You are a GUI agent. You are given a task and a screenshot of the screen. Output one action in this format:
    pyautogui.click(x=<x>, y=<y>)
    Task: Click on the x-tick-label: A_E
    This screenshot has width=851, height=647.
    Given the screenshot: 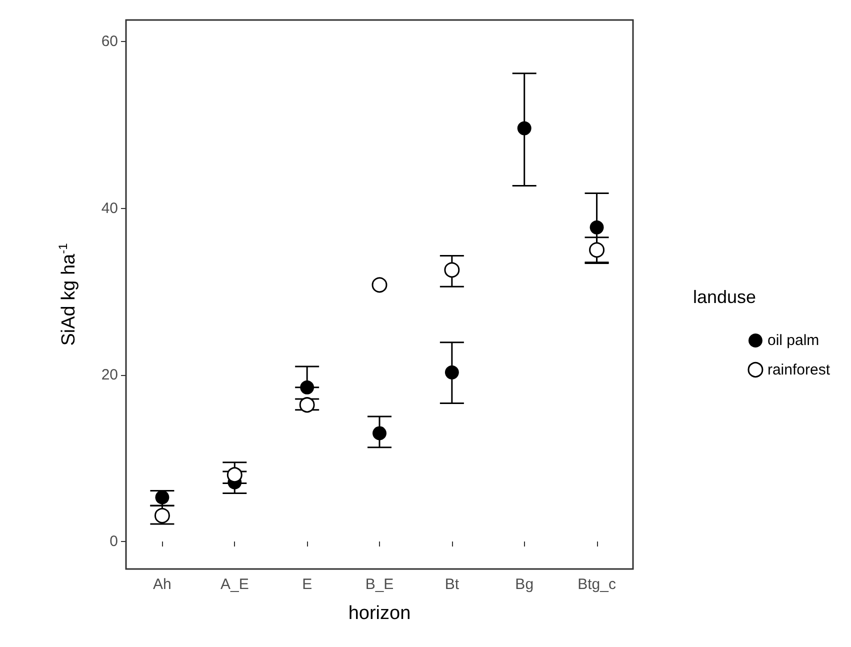 What is the action you would take?
    pyautogui.click(x=234, y=584)
    